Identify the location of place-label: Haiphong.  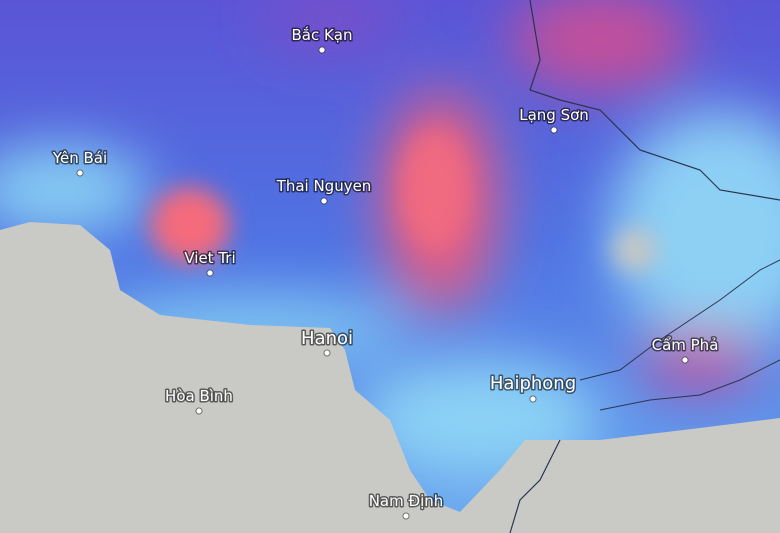
(533, 383).